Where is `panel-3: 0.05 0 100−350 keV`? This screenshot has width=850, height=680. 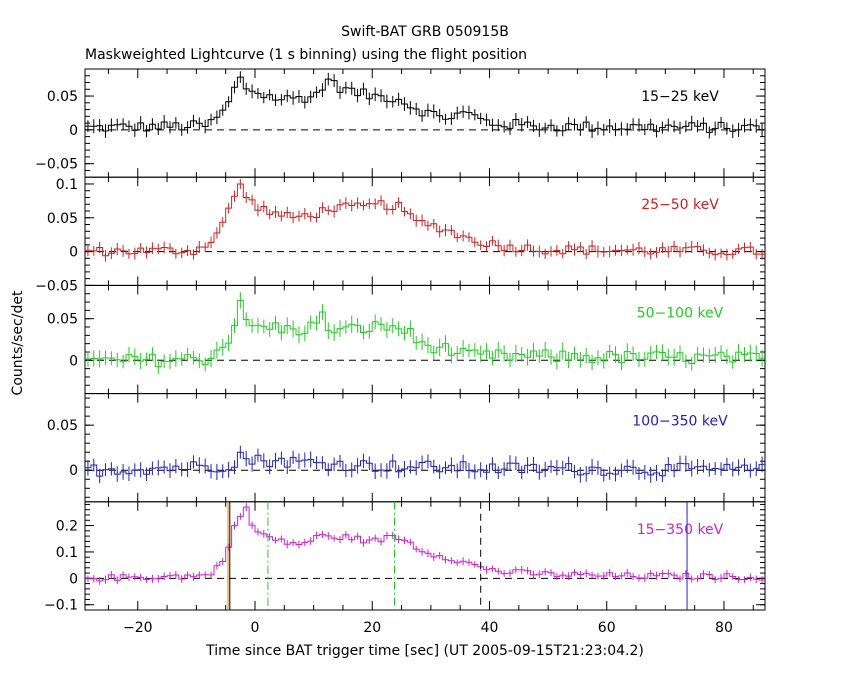 panel-3: 0.05 0 100−350 keV is located at coordinates (406, 448).